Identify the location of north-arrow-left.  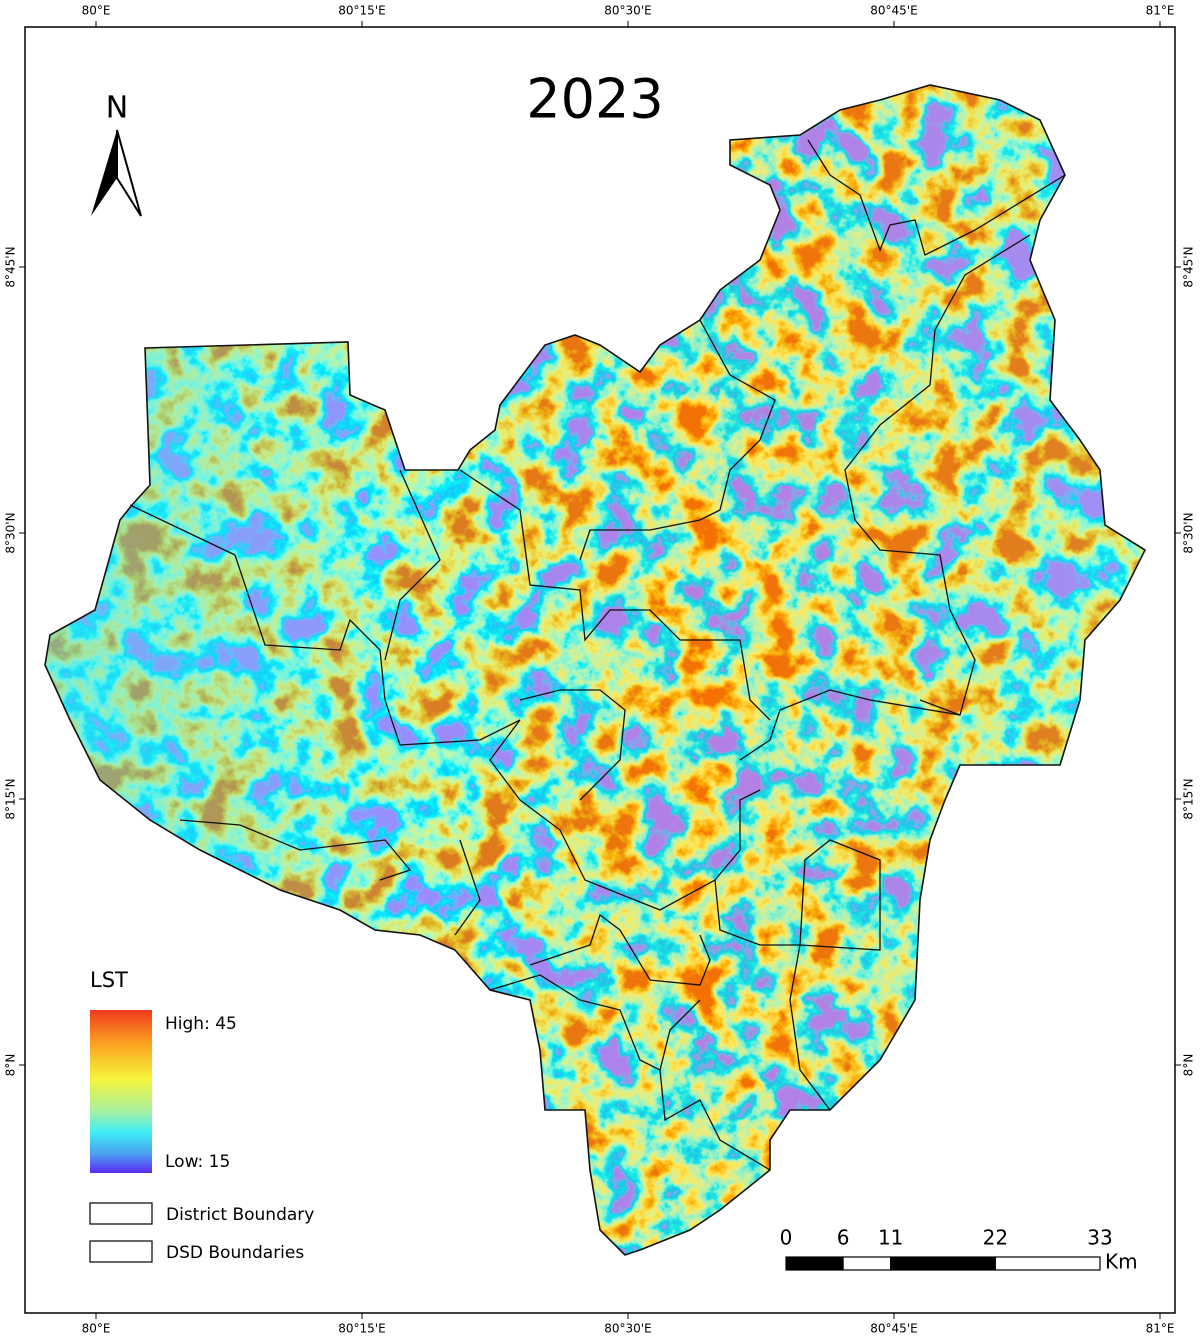
(104, 173).